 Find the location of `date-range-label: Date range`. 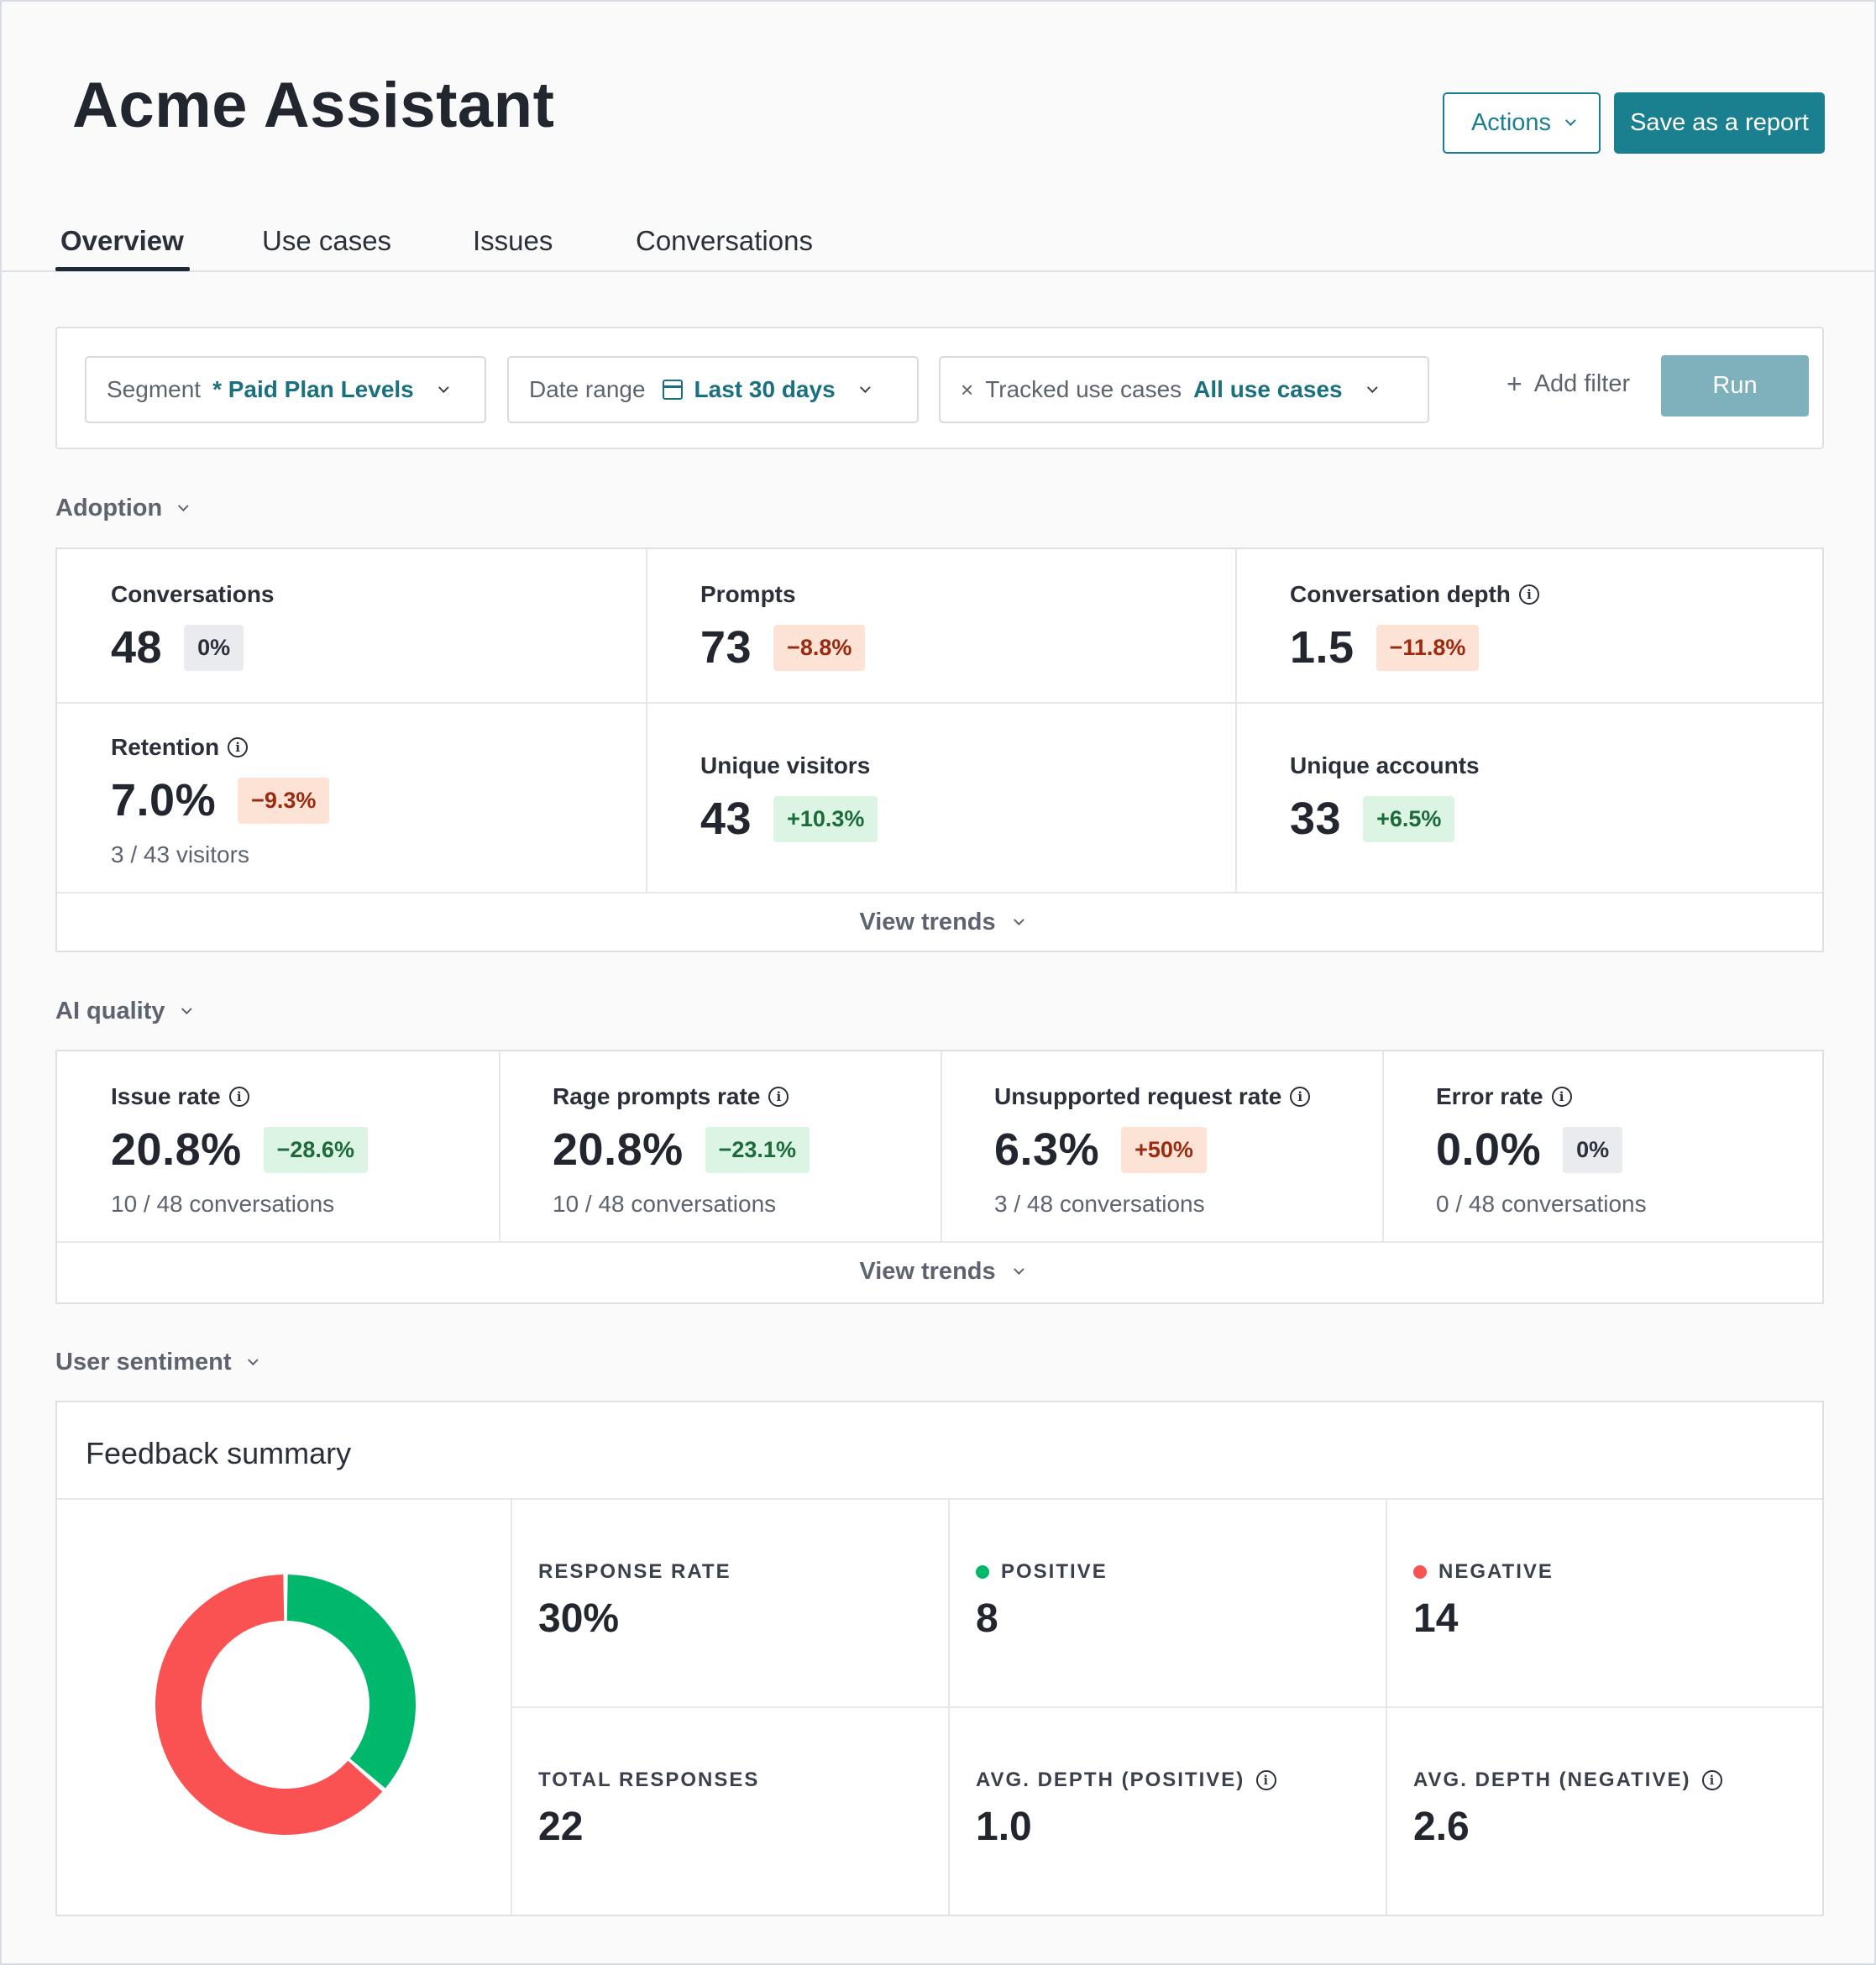

date-range-label: Date range is located at coordinates (588, 389).